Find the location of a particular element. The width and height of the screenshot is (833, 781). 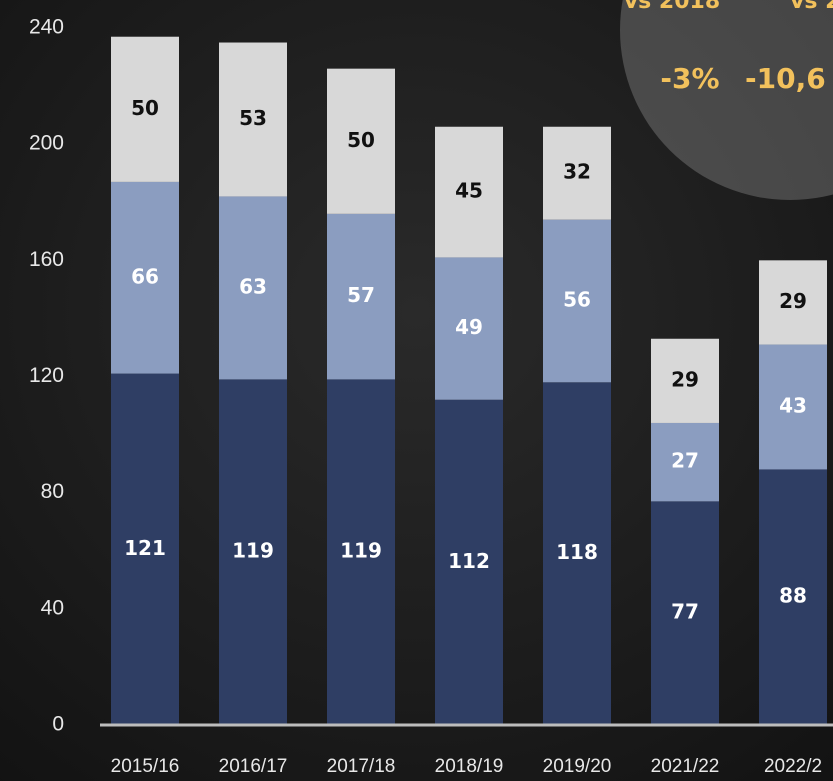

data-label: 77 is located at coordinates (685, 612).